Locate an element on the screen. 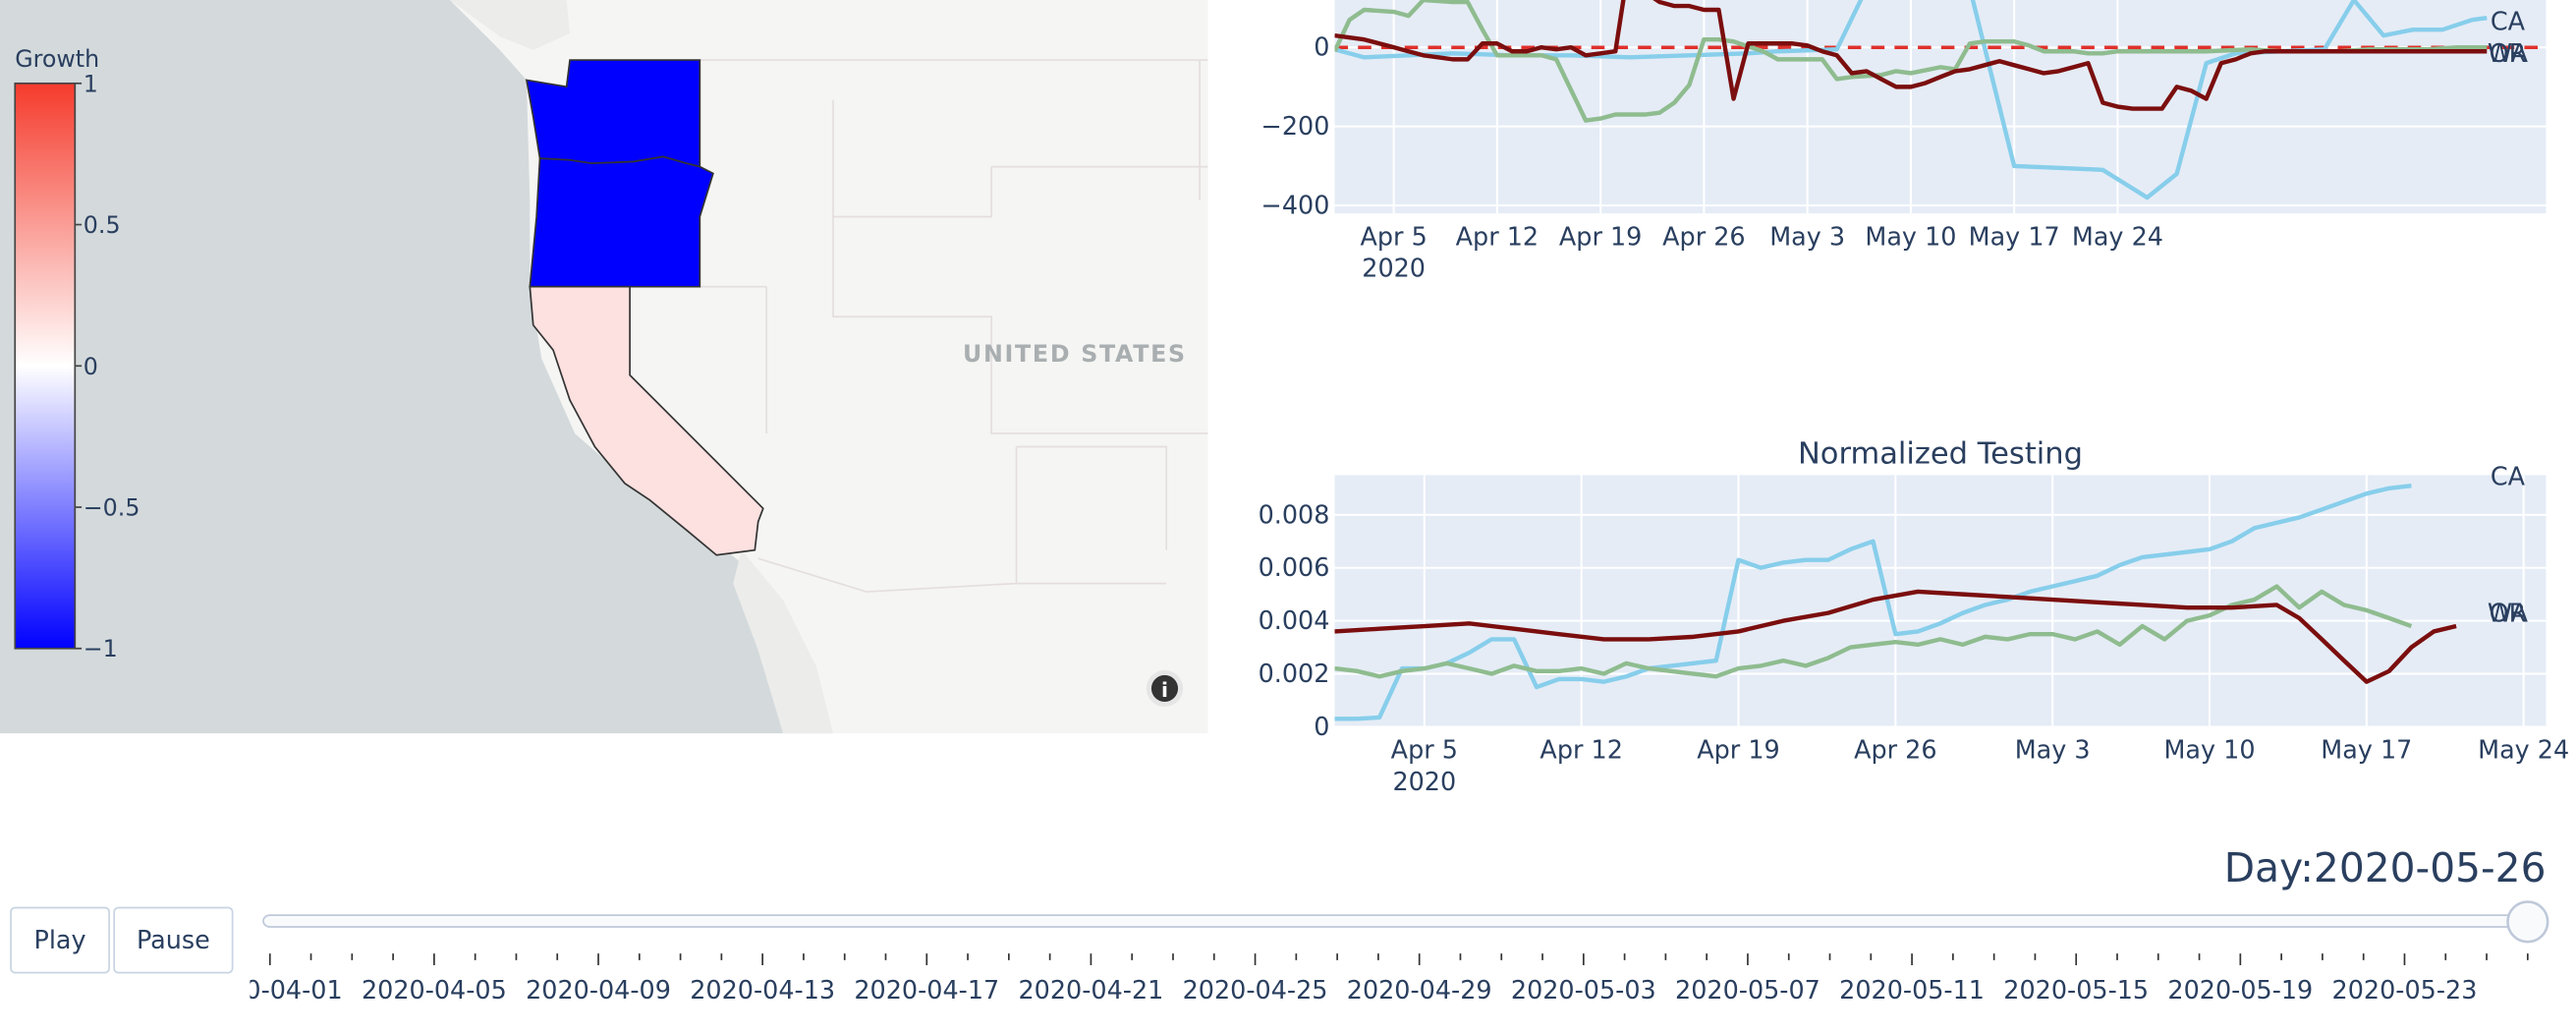 This screenshot has width=2576, height=1034. current-day-value: 2020-05-26 is located at coordinates (2430, 868).